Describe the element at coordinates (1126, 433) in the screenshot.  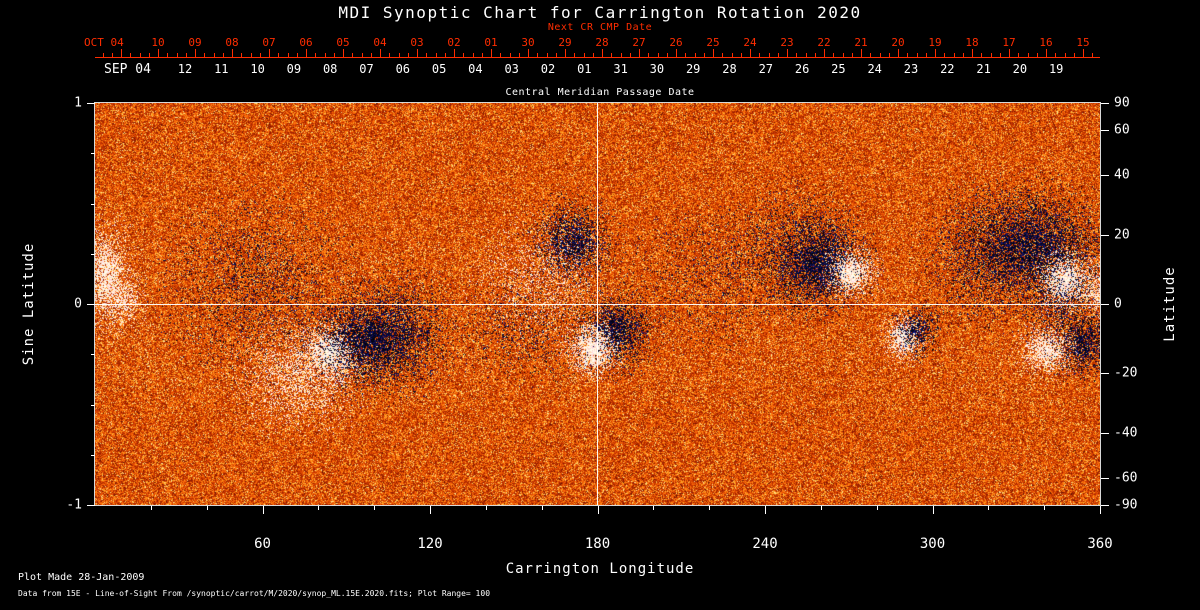
I see `latitude-tick-label: -40` at that location.